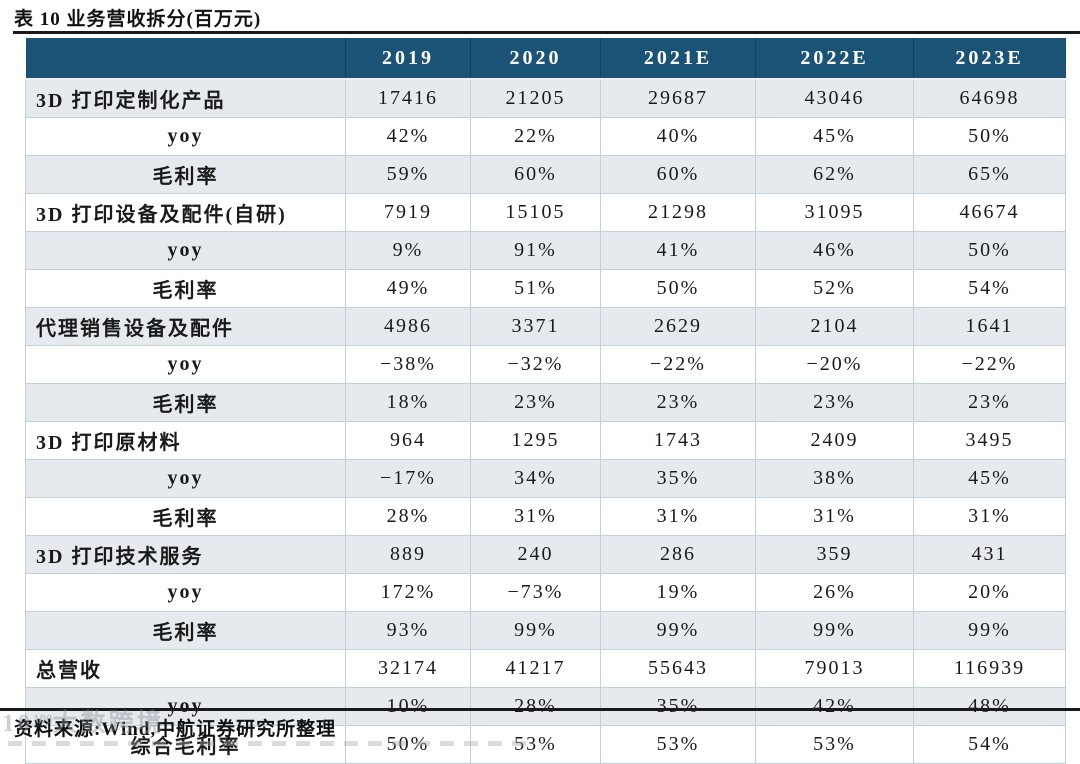 The height and width of the screenshot is (764, 1080). I want to click on cell-value: 59%, so click(408, 174).